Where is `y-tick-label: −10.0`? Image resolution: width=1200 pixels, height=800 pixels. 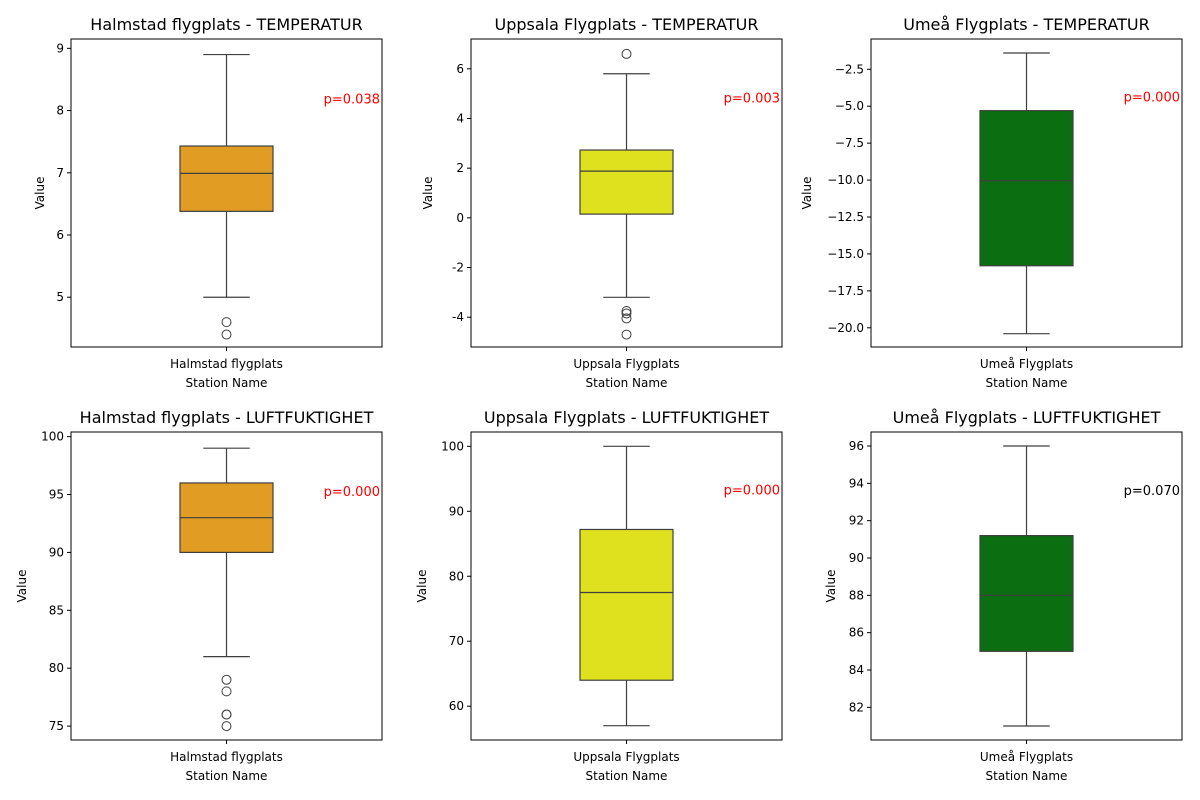 y-tick-label: −10.0 is located at coordinates (845, 180).